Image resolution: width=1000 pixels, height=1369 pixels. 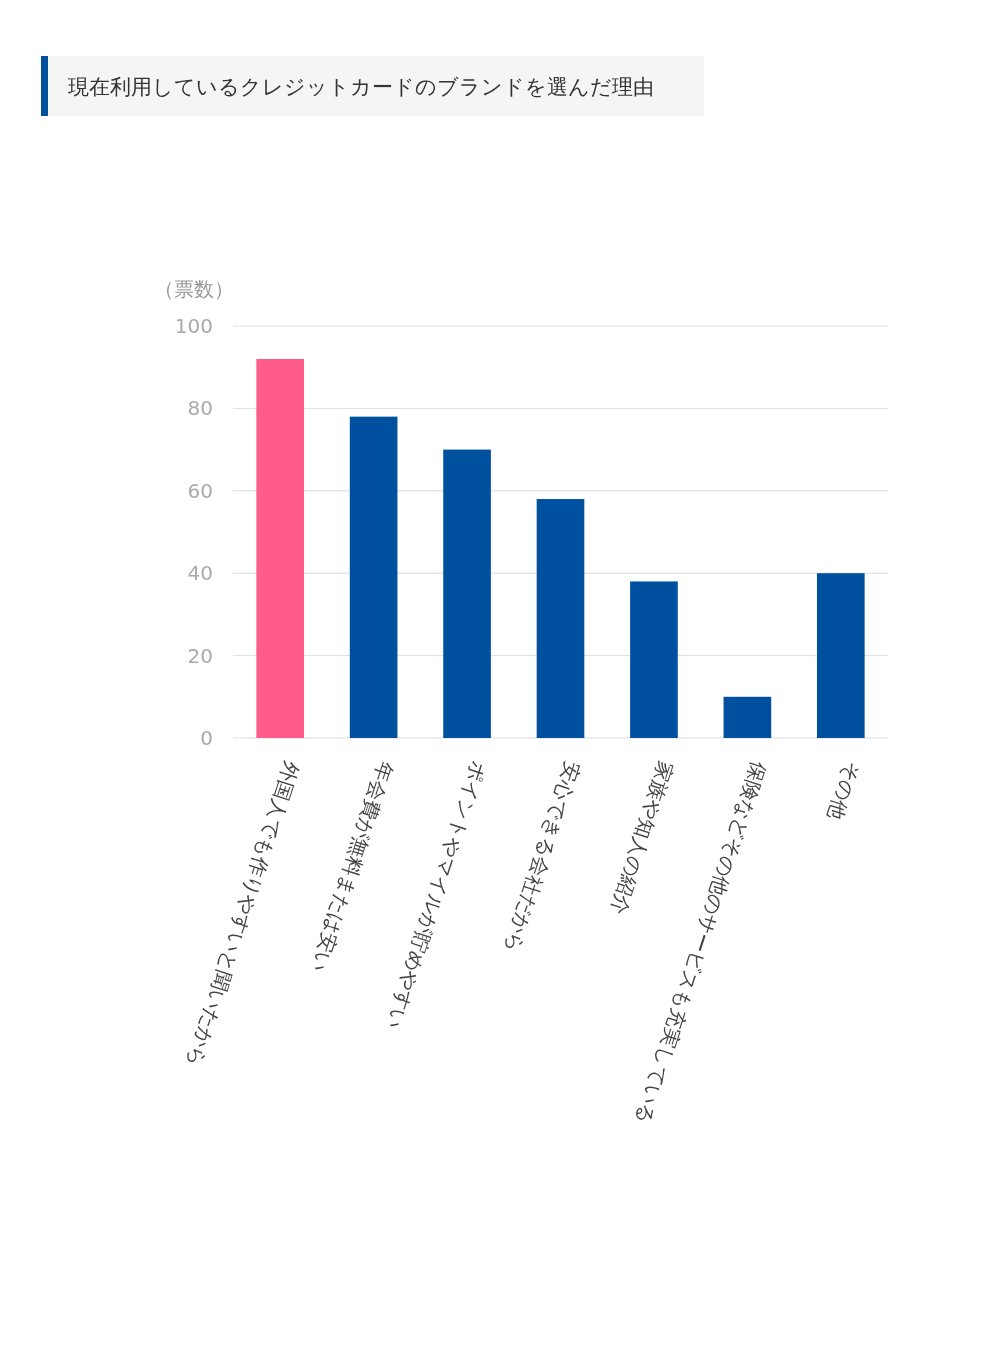 I want to click on y-tick-label: 0, so click(x=206, y=738).